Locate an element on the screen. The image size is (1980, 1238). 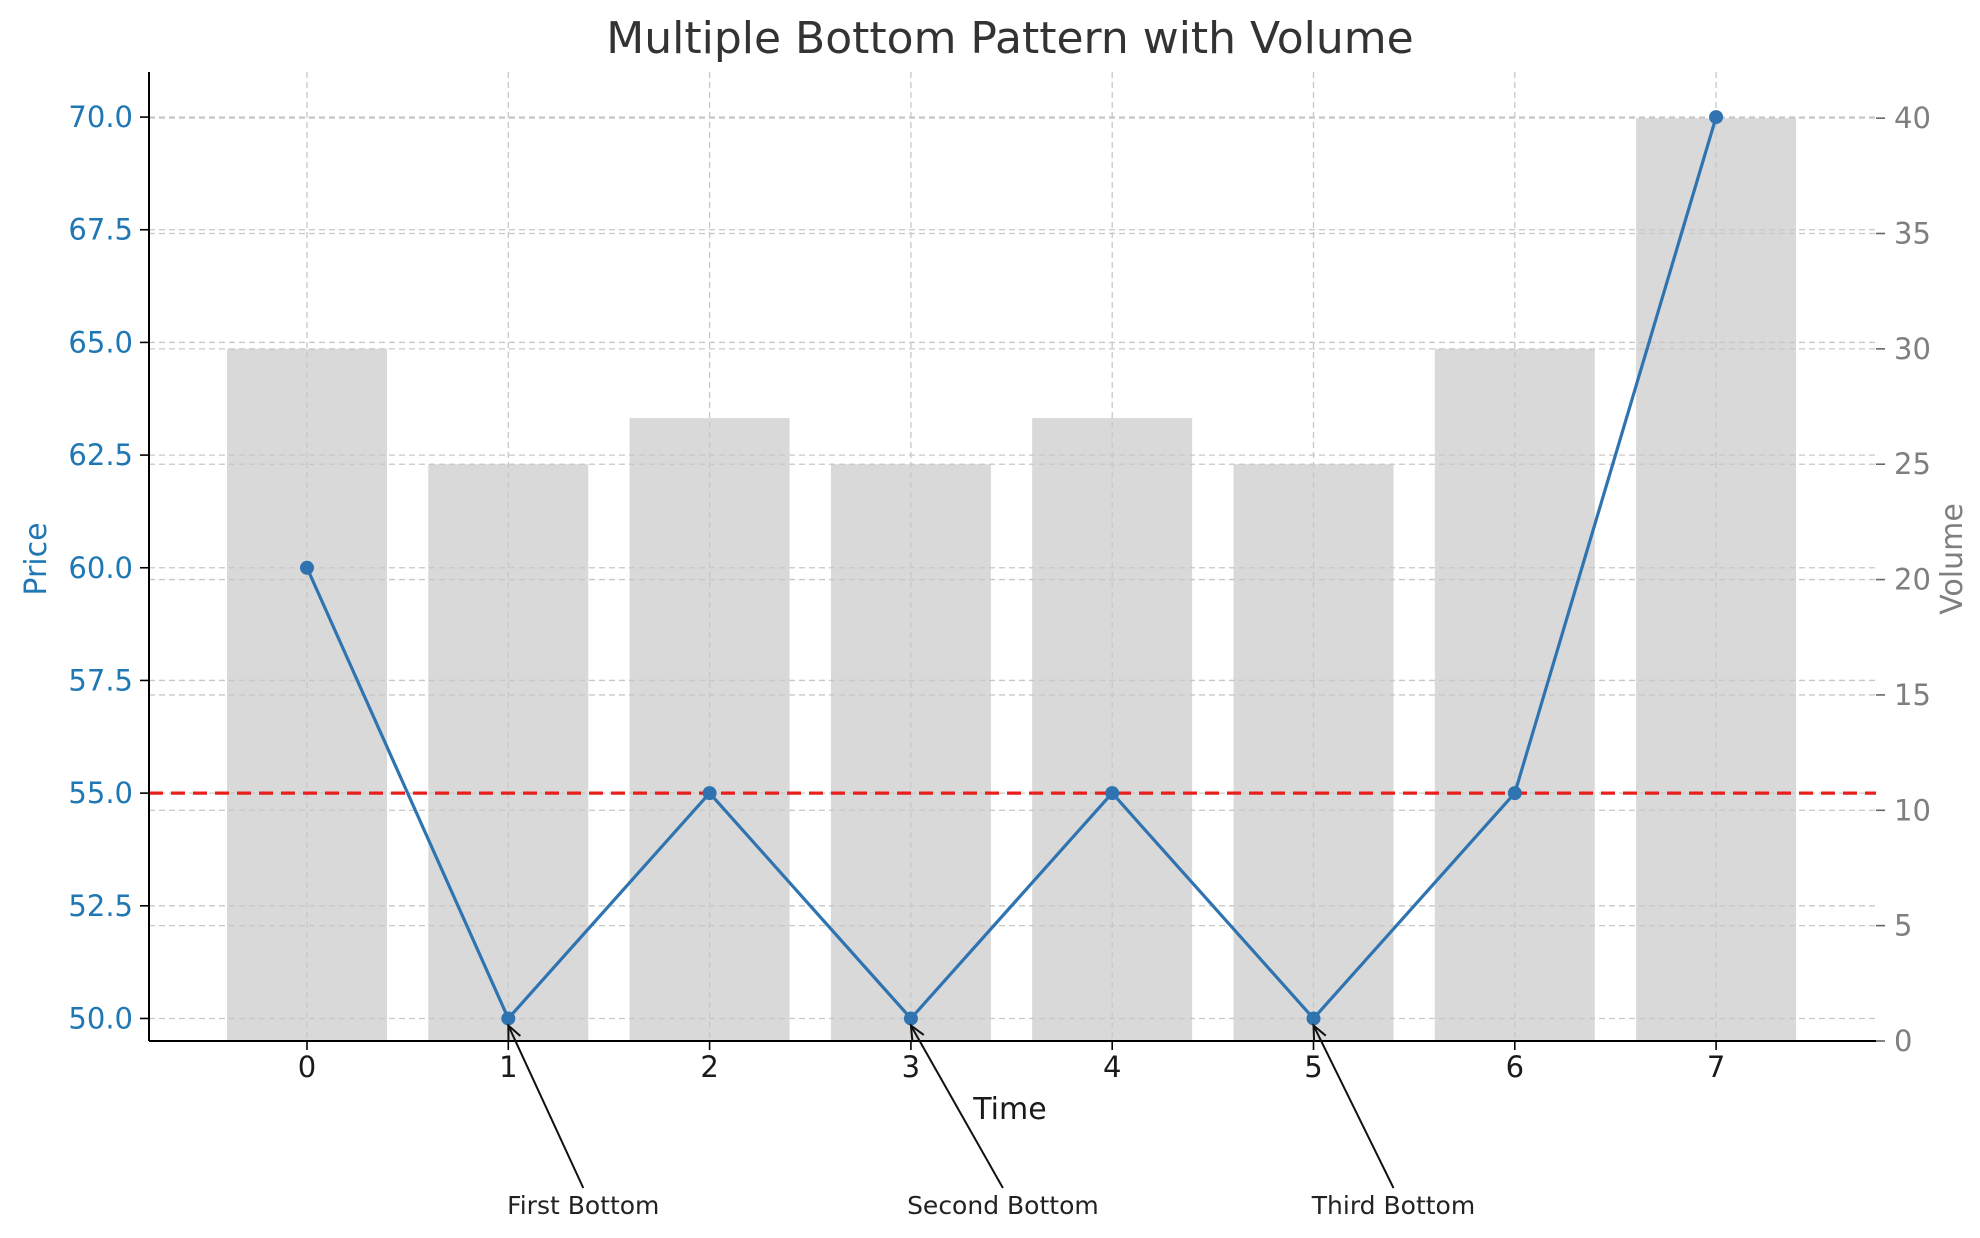
annotation-label: Second Bottom is located at coordinates (1003, 1205).